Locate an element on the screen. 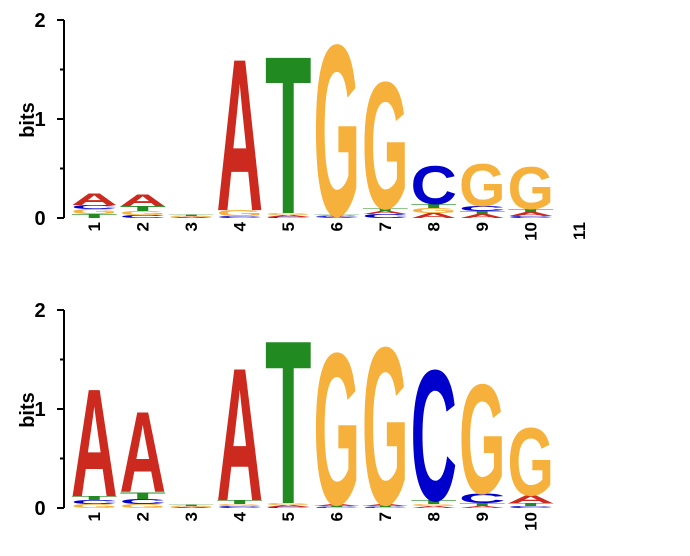 The height and width of the screenshot is (556, 690). position-label: 7 is located at coordinates (385, 226).